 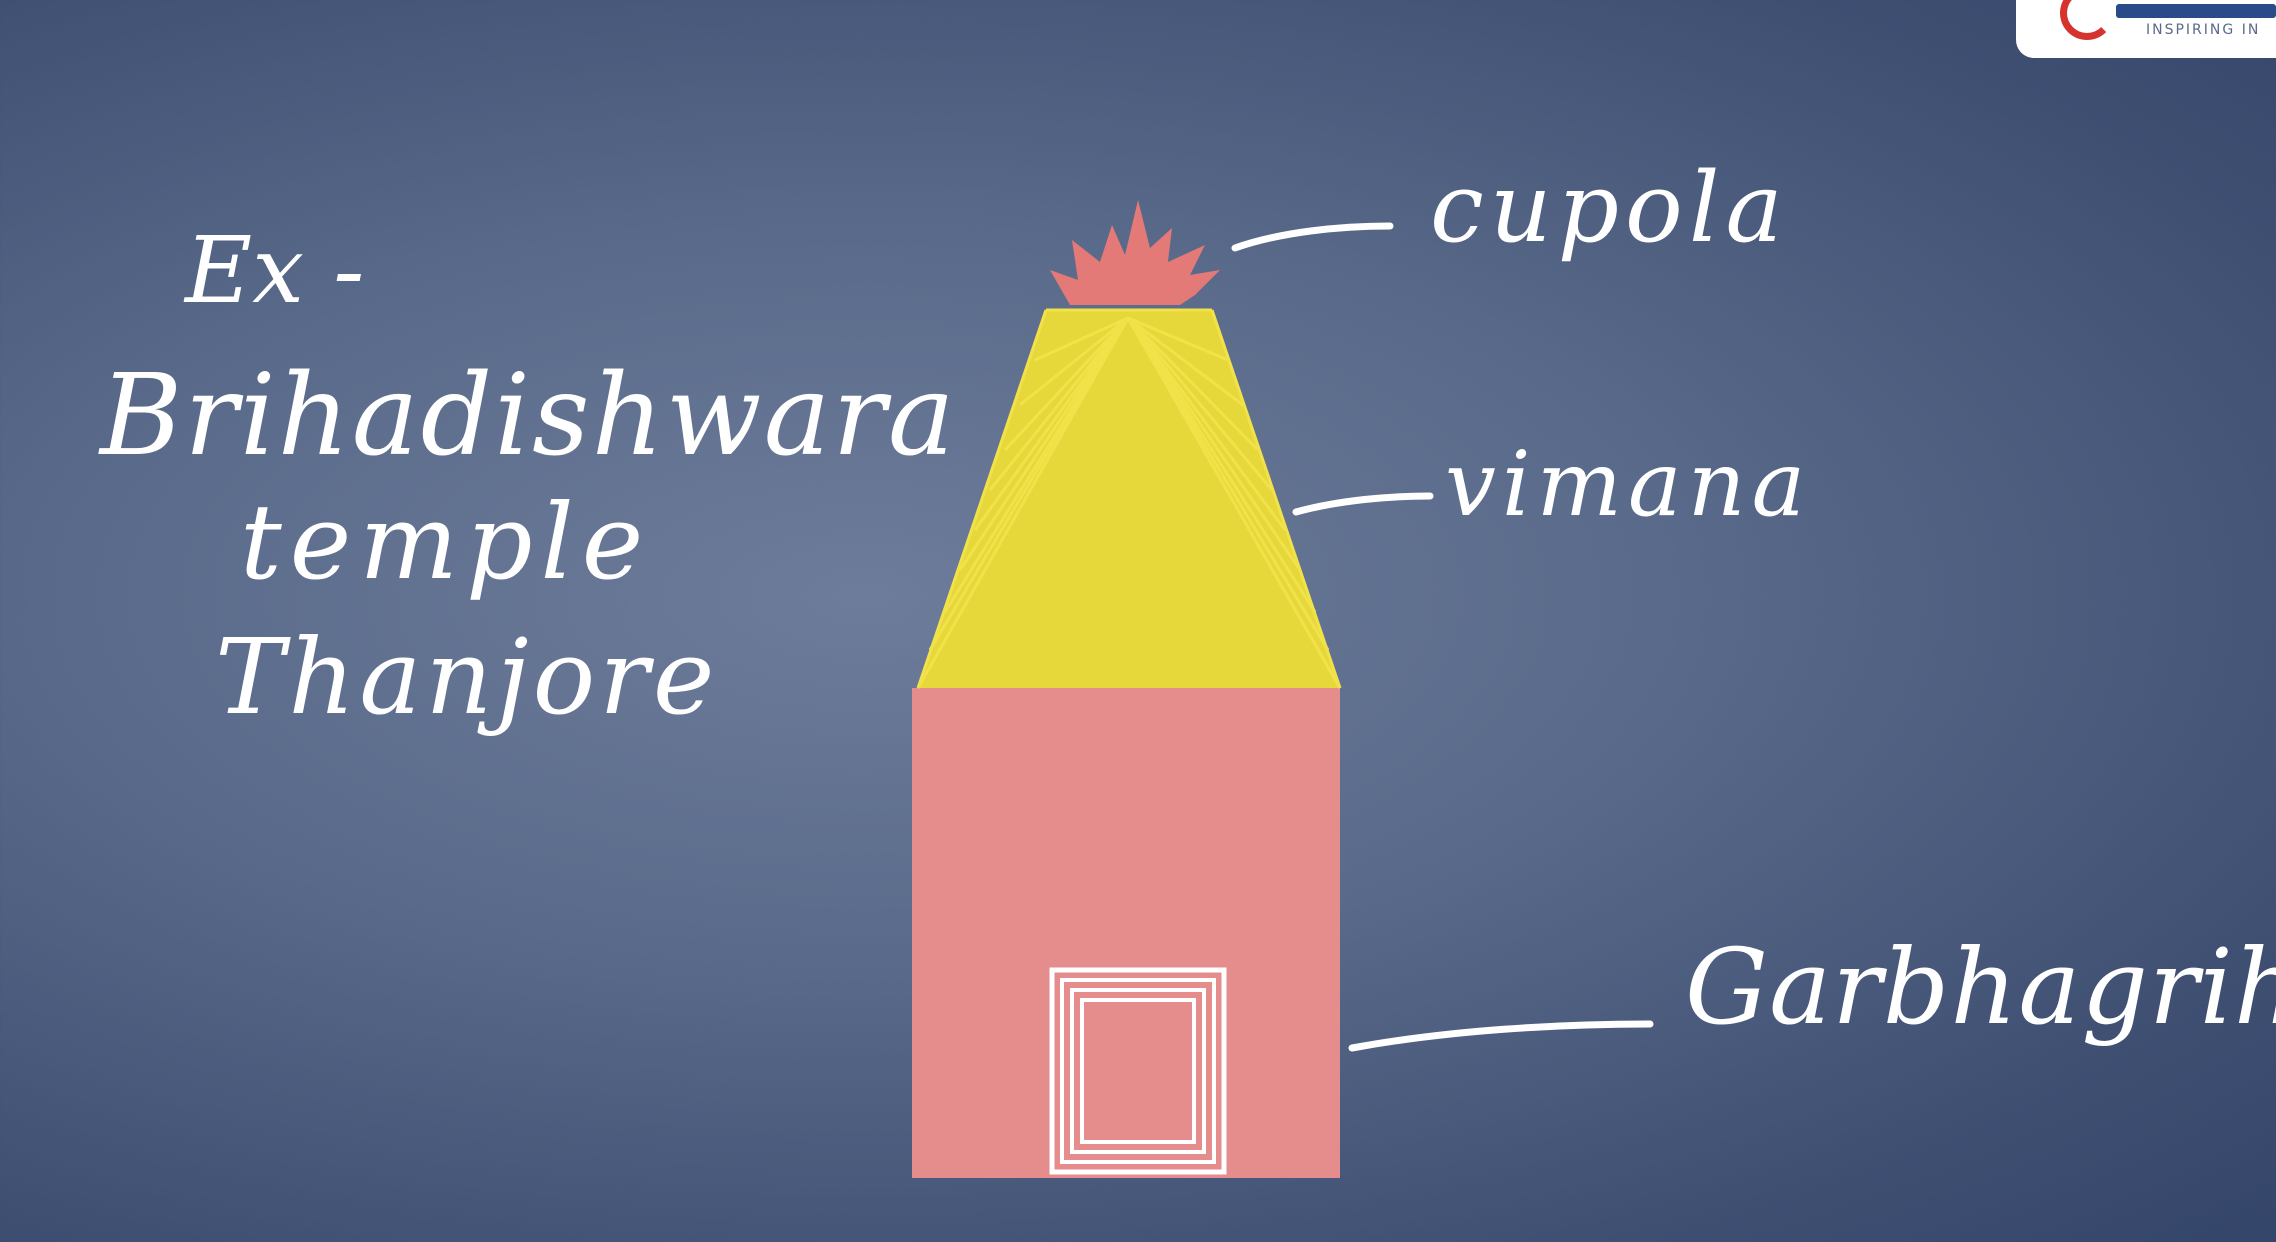 I want to click on garbhagriha-leader, so click(x=1501, y=1036).